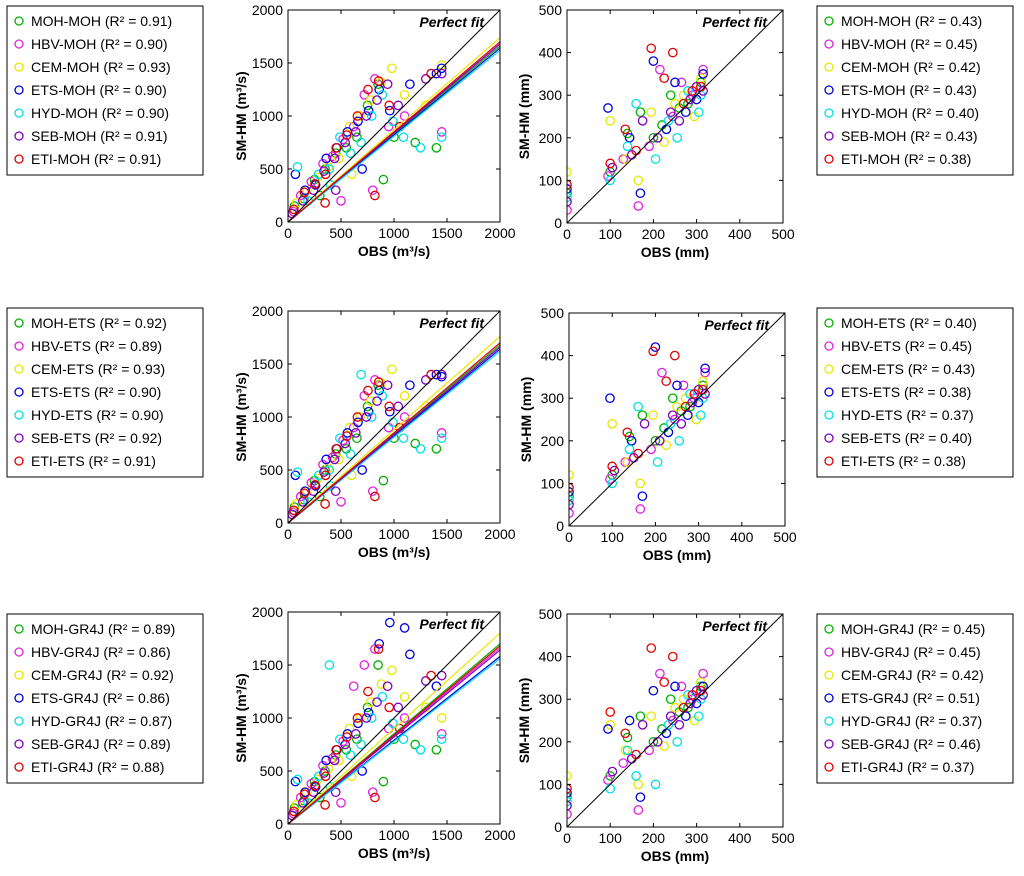  I want to click on y-tick-label: 400, so click(553, 356).